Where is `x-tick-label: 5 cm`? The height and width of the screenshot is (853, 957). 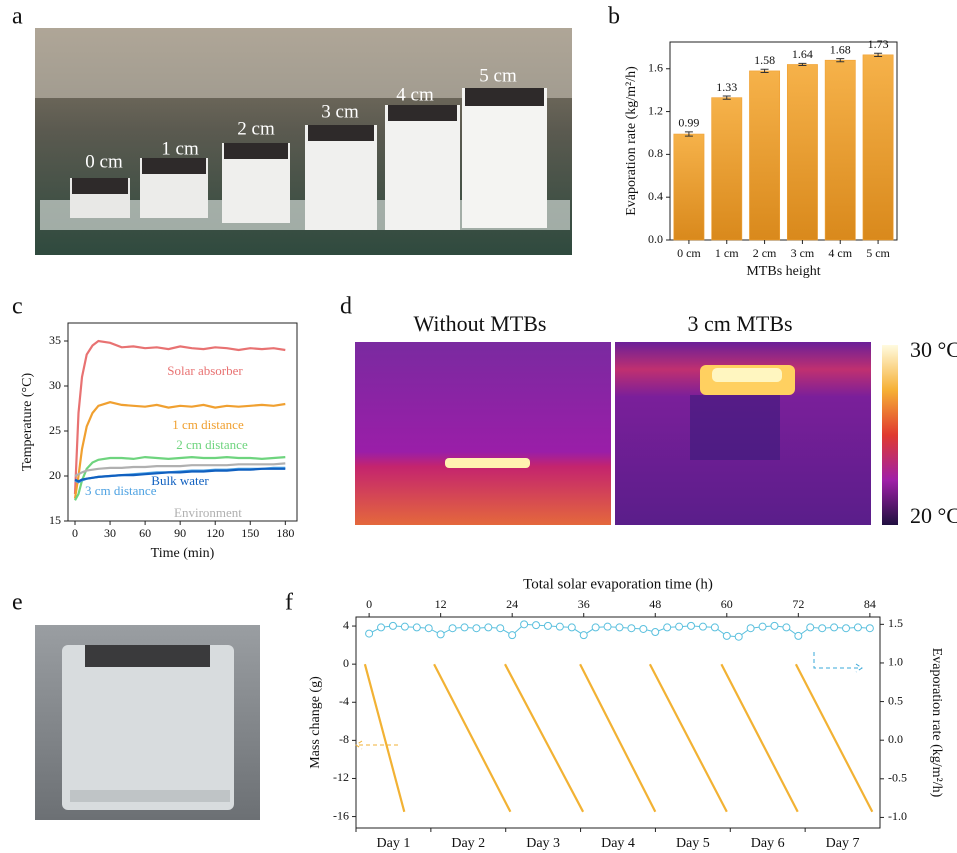 x-tick-label: 5 cm is located at coordinates (878, 253).